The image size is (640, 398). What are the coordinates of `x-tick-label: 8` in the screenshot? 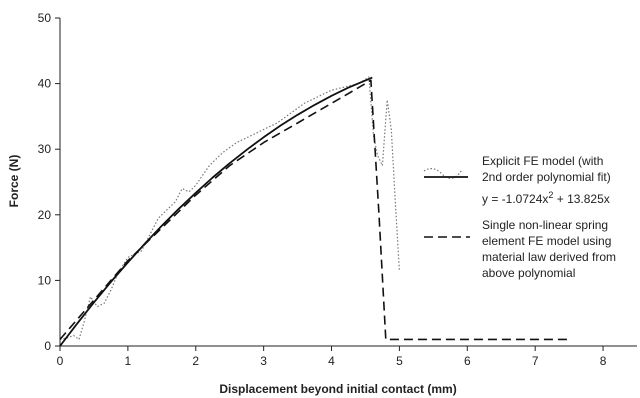 It's located at (603, 361).